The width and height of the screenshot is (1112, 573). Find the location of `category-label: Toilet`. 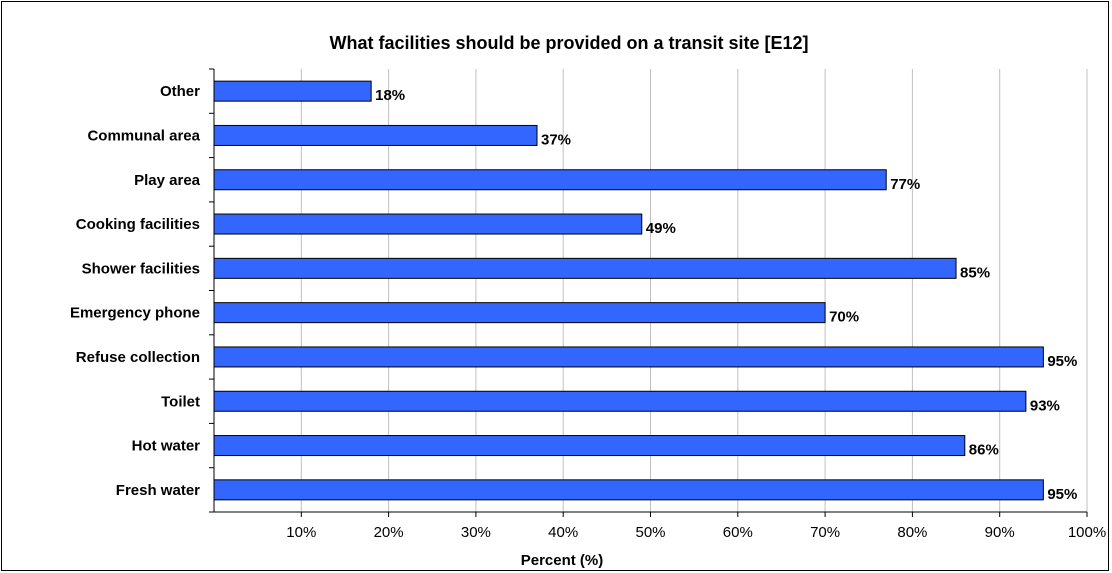

category-label: Toilet is located at coordinates (180, 401).